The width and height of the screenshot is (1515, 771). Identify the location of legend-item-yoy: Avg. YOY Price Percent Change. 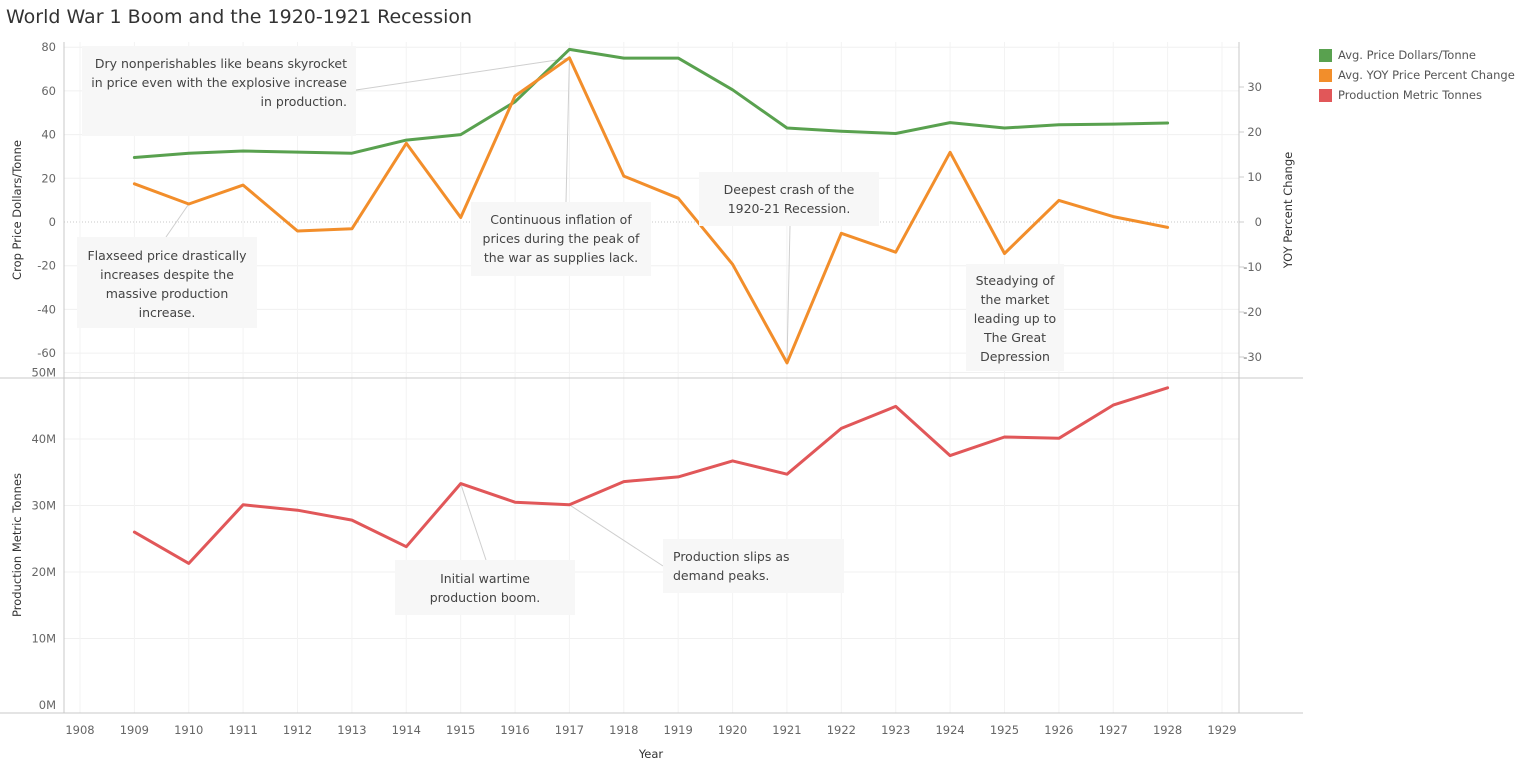
(1417, 75).